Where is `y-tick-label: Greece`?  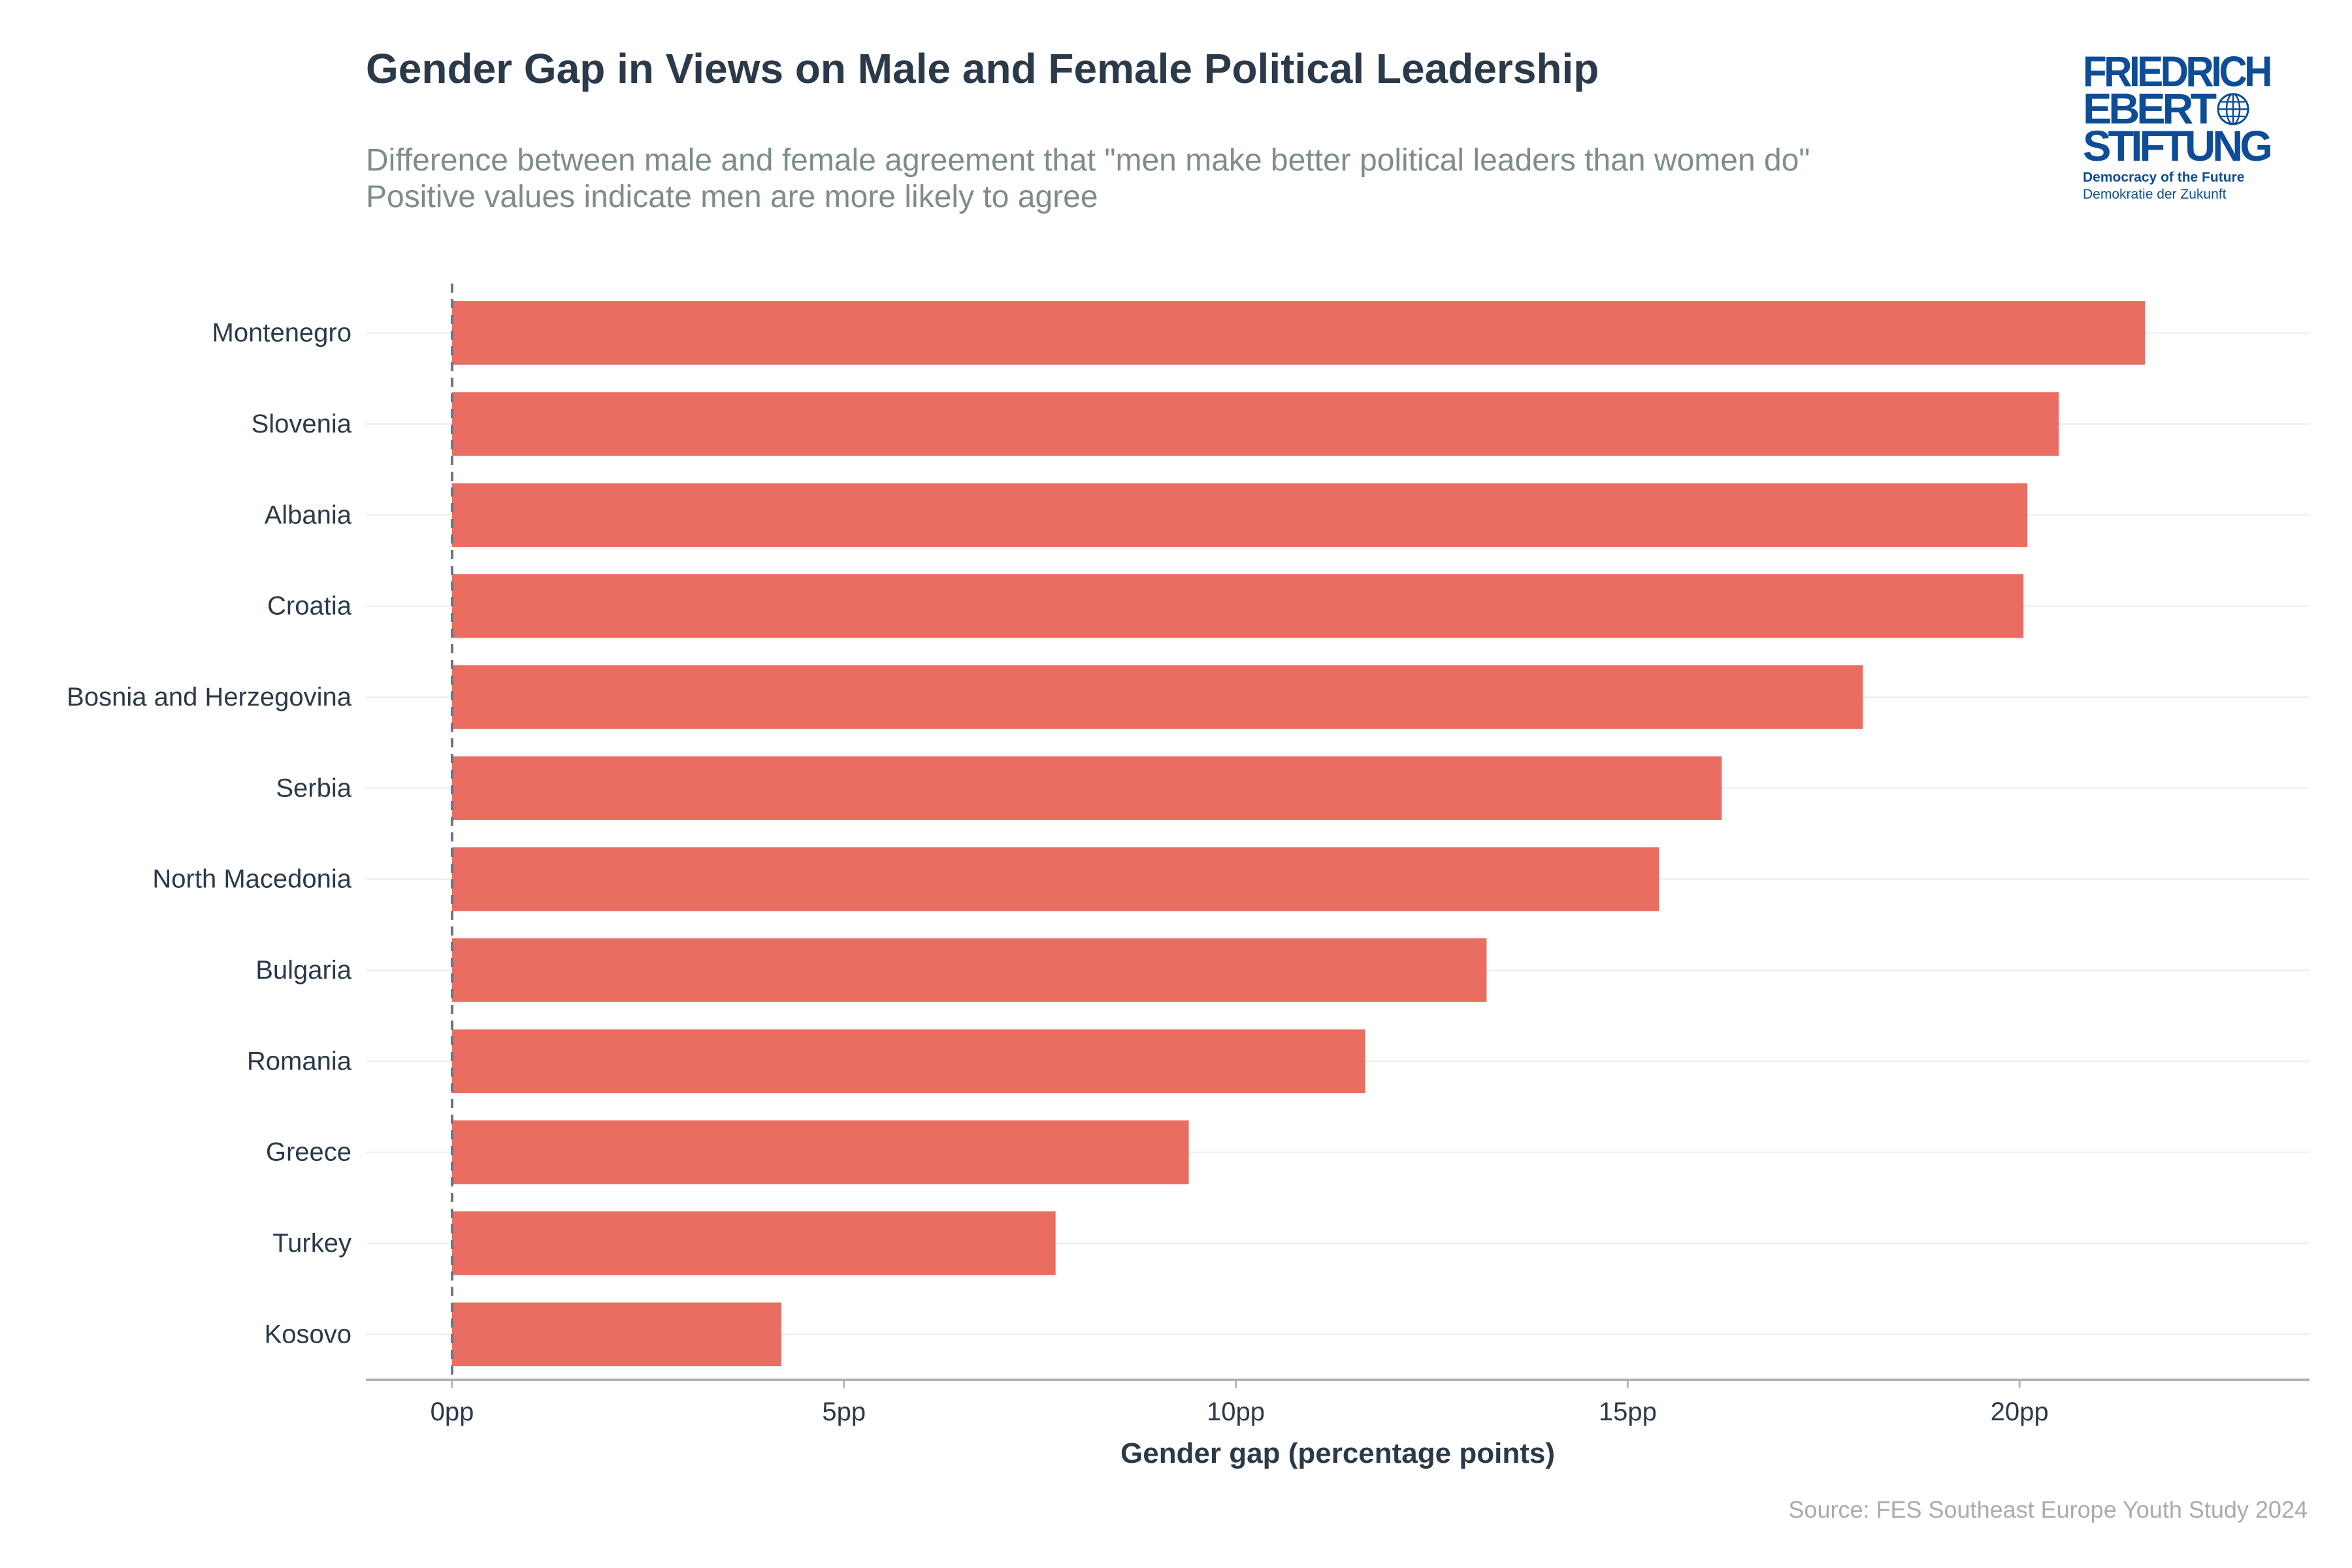 y-tick-label: Greece is located at coordinates (308, 1152).